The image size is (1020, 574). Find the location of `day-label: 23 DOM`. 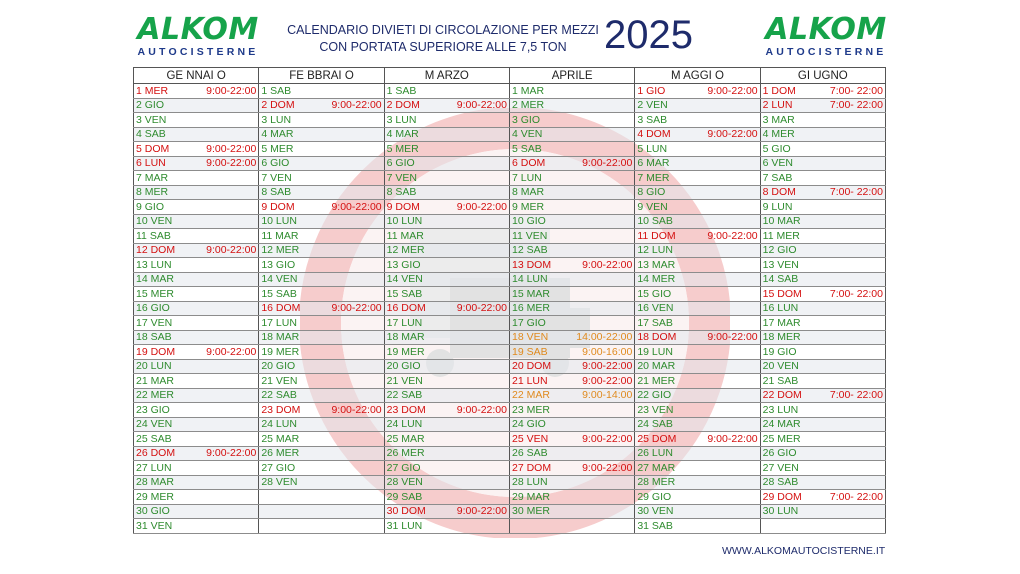

day-label: 23 DOM is located at coordinates (406, 409).